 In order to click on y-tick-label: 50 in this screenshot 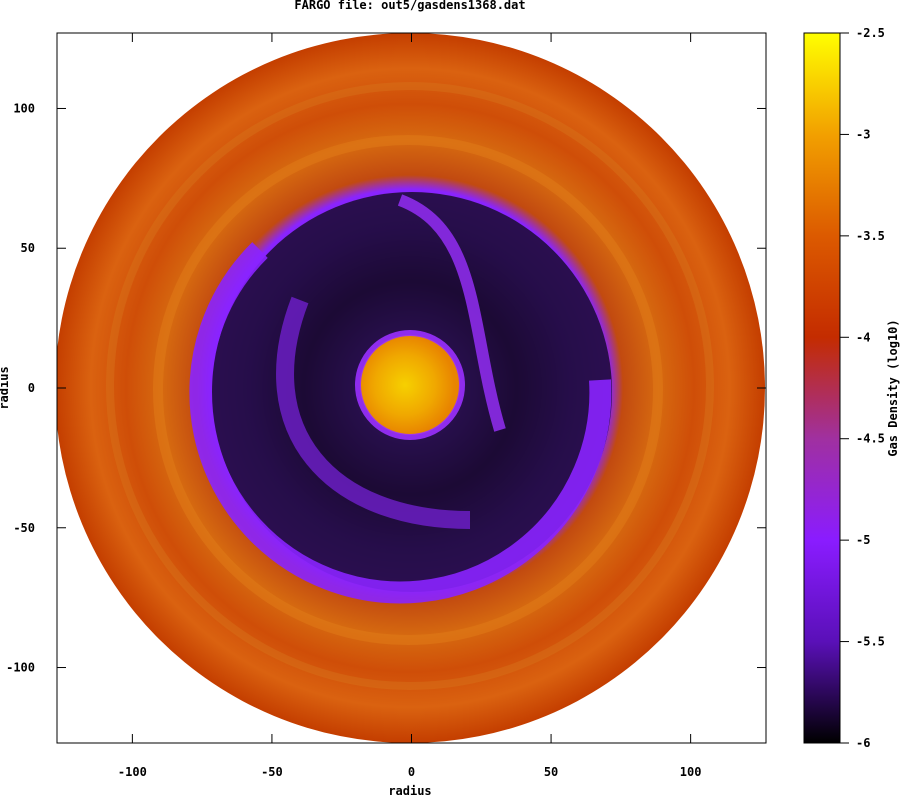, I will do `click(28, 248)`.